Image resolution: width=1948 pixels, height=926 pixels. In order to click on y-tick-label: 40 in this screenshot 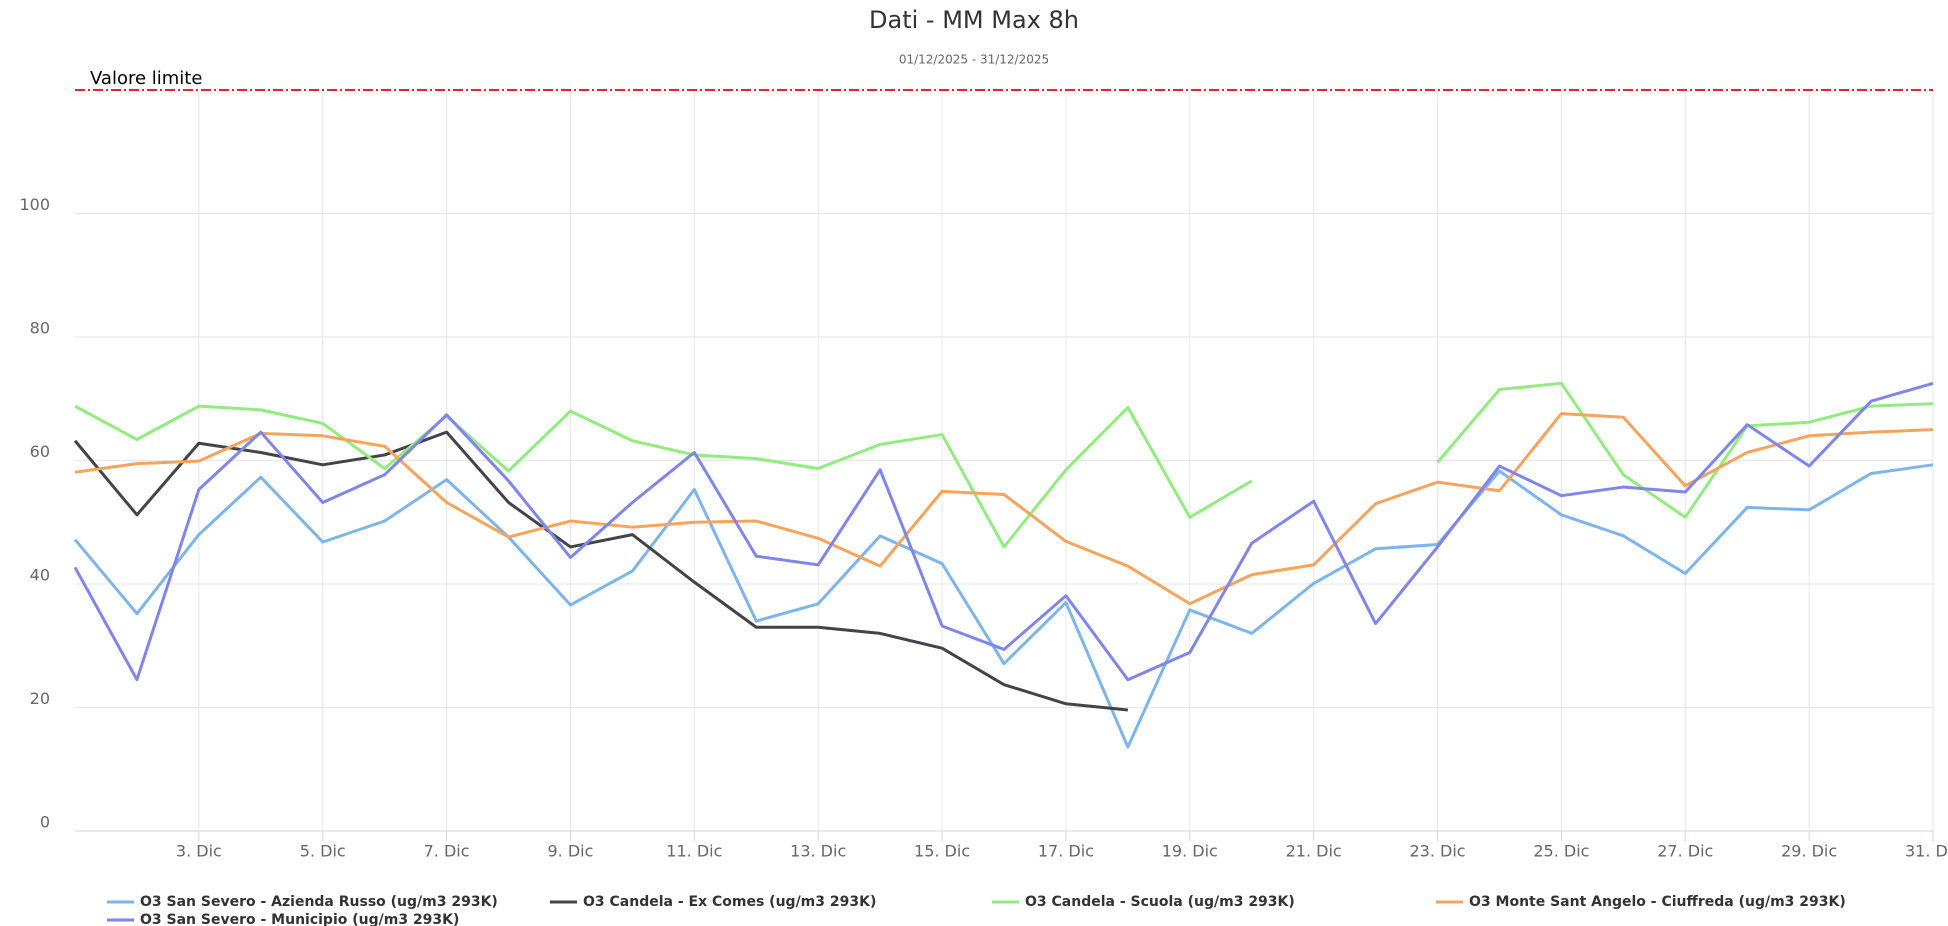, I will do `click(40, 575)`.